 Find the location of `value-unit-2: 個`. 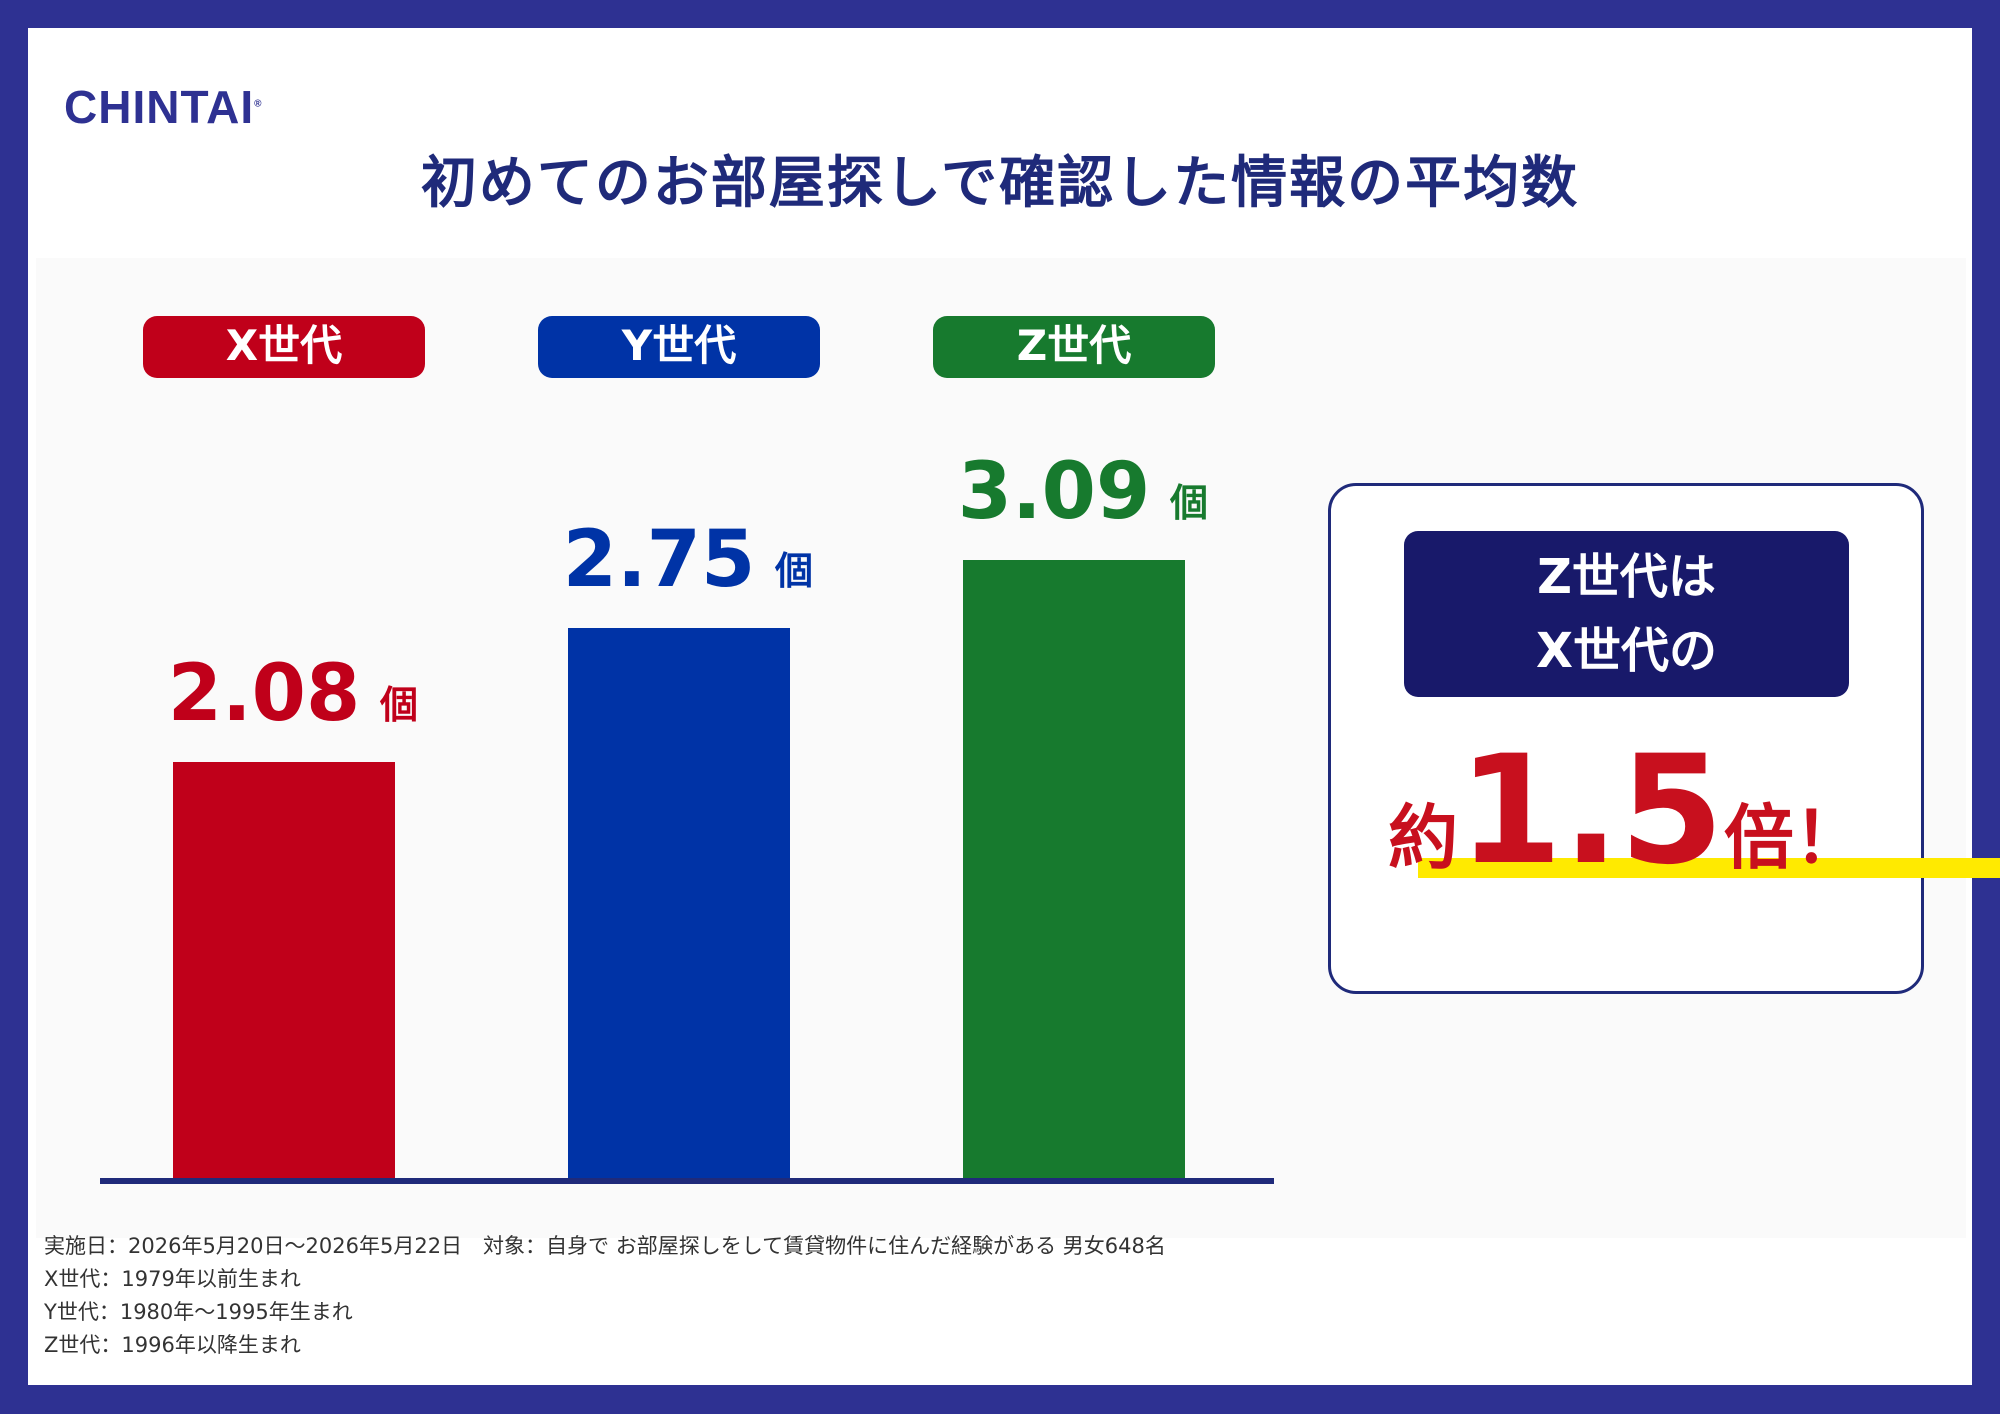

value-unit-2: 個 is located at coordinates (793, 571).